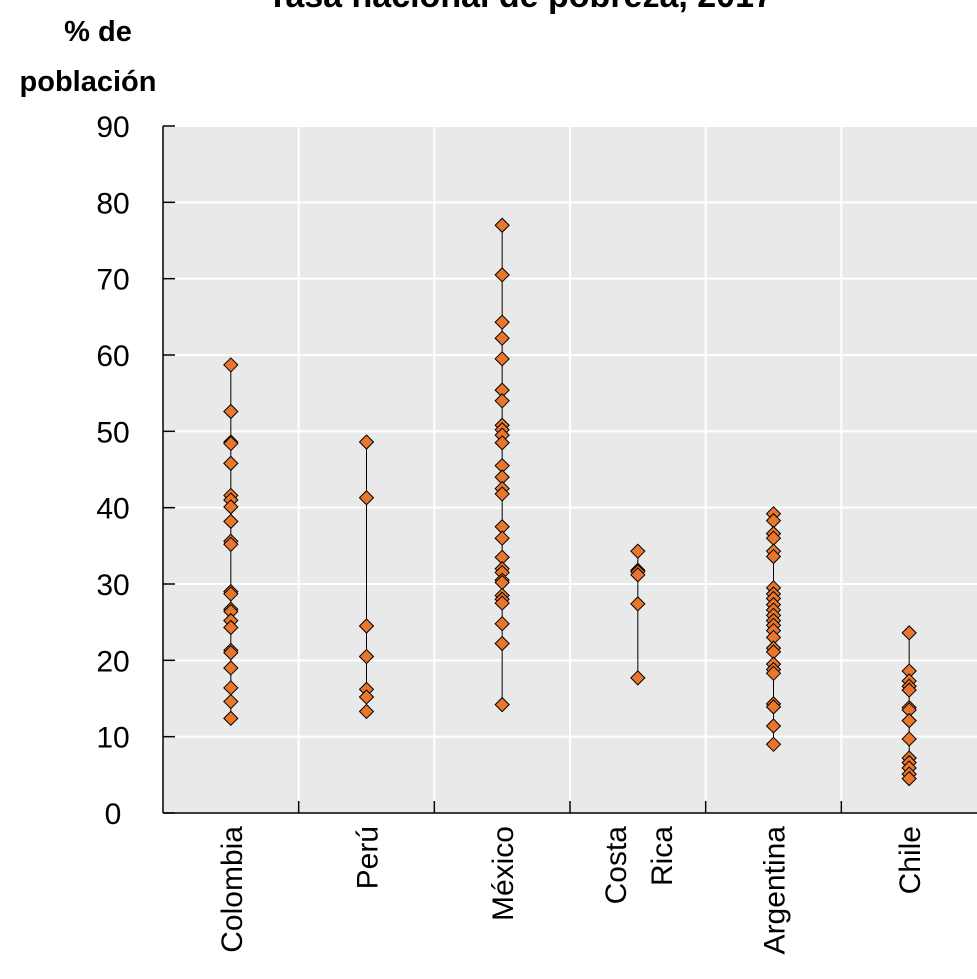 This screenshot has width=977, height=979. I want to click on category-label-colombia: Colombia, so click(232, 889).